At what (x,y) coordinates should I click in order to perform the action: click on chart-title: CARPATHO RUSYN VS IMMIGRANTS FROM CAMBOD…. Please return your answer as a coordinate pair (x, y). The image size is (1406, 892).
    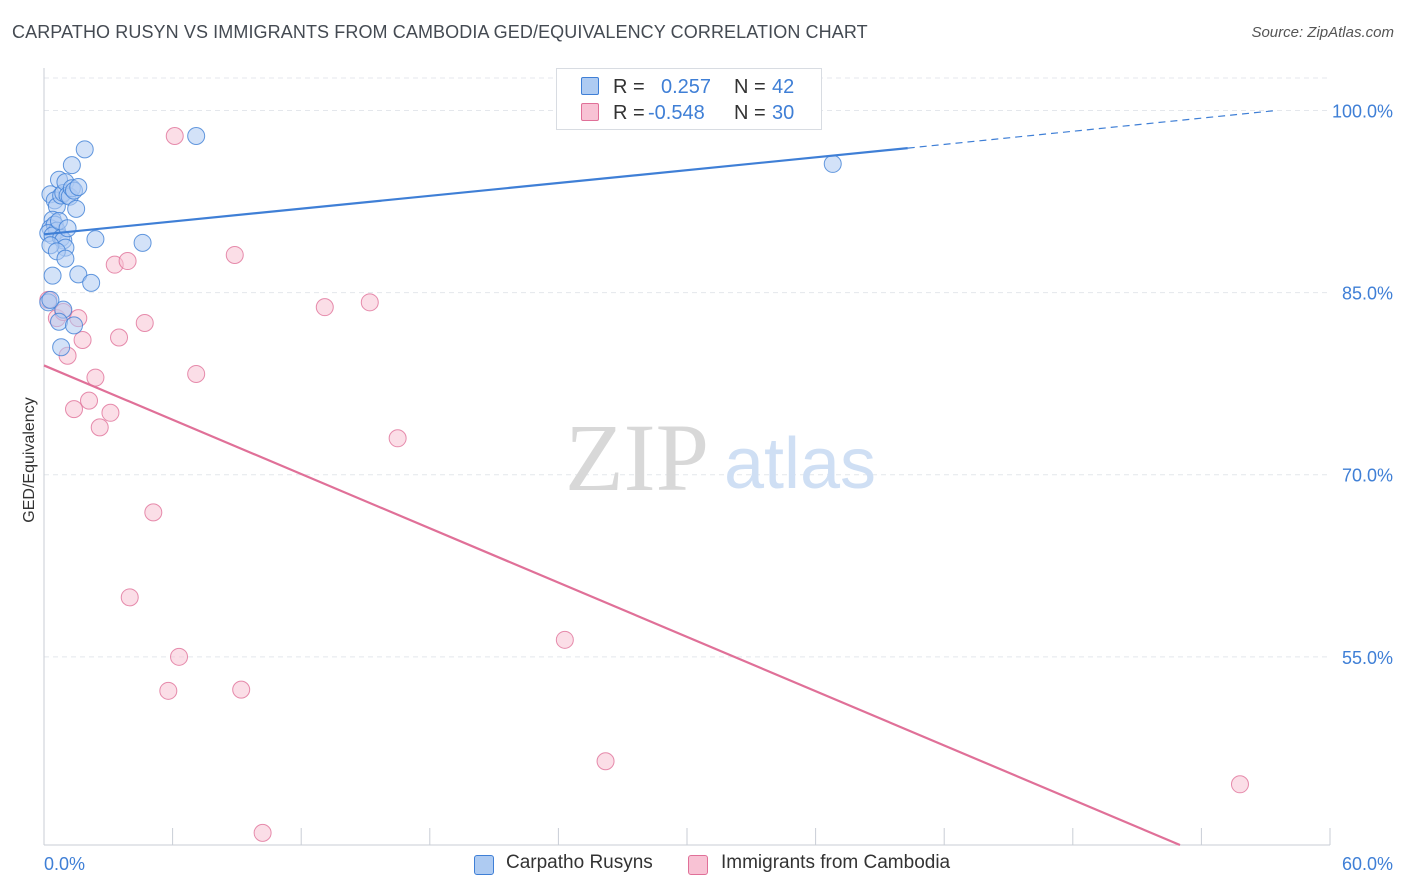
    Looking at the image, I should click on (440, 32).